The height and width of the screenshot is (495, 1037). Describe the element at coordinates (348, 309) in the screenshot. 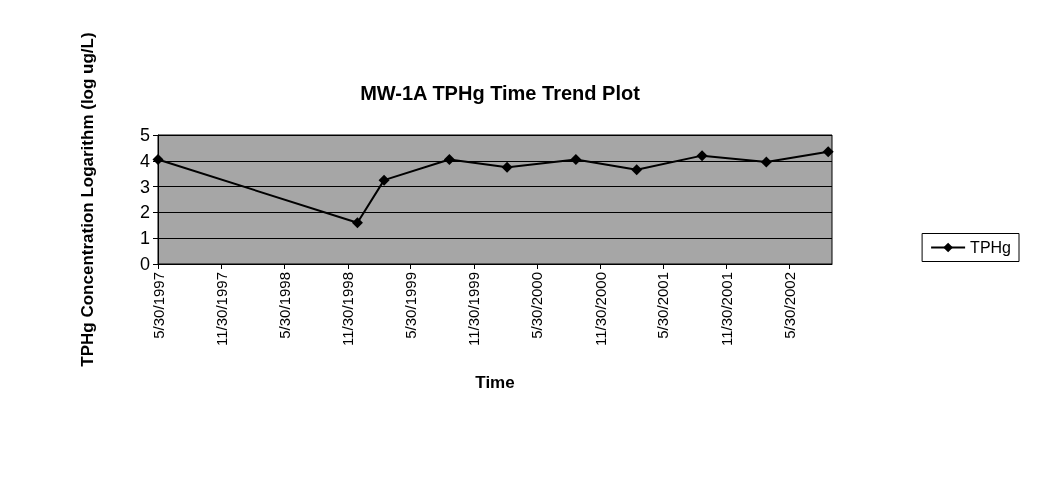

I see `x-tick-label: 11/30/1998` at that location.